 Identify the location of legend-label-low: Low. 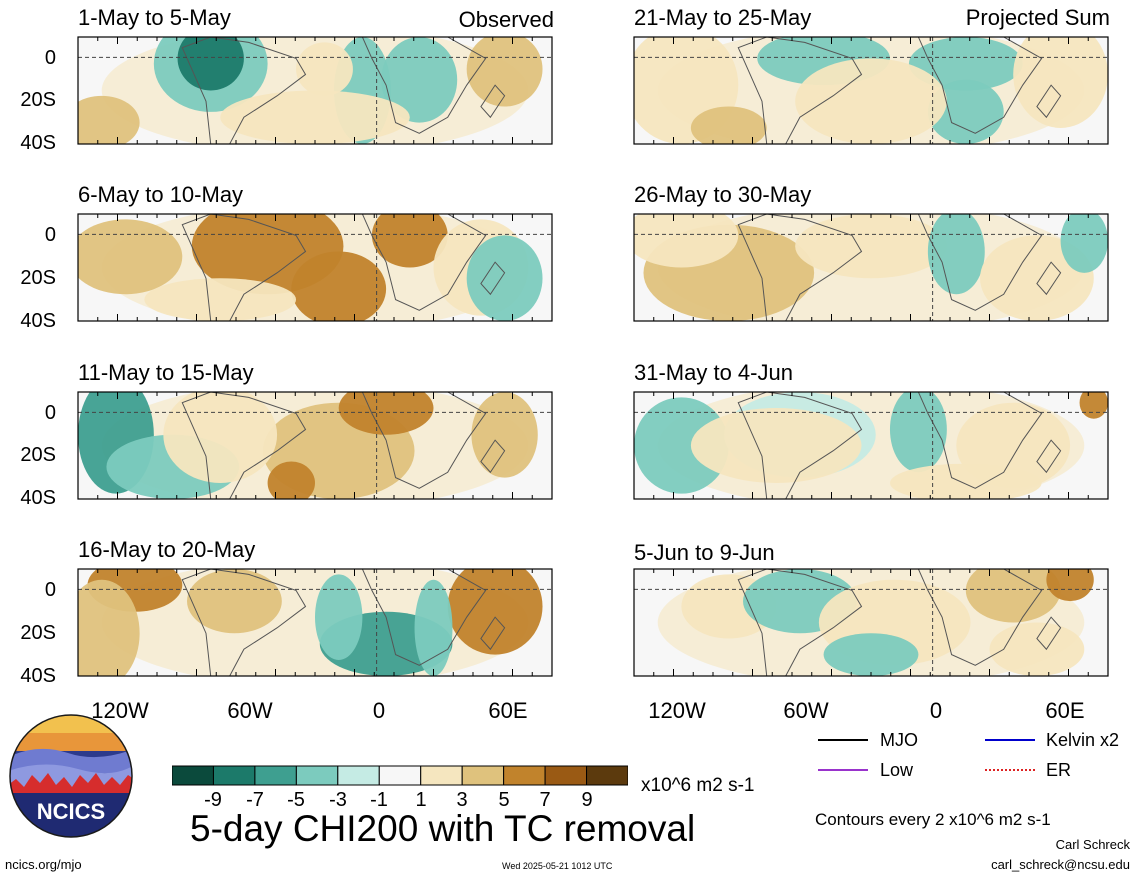
(897, 770).